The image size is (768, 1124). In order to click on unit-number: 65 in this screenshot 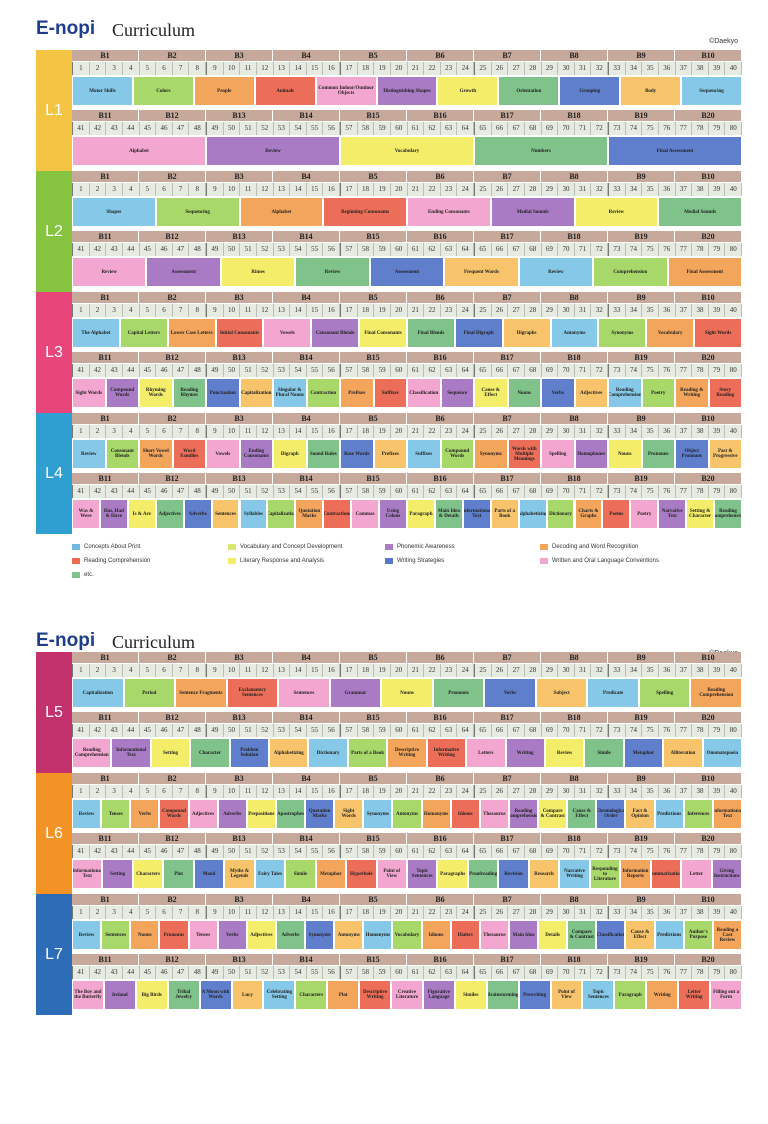, I will do `click(483, 972)`.